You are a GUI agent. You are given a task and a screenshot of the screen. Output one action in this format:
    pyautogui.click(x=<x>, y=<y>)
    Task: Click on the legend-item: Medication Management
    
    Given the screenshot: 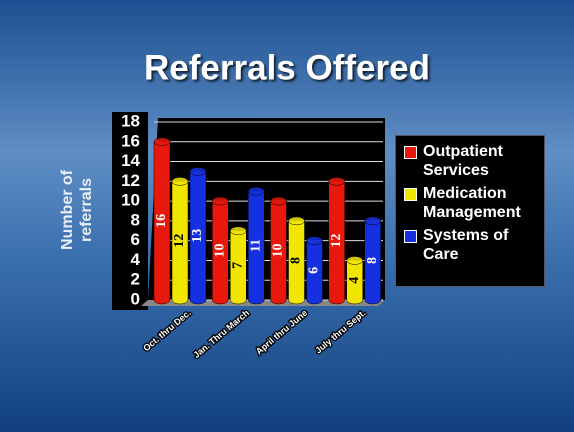 What is the action you would take?
    pyautogui.click(x=470, y=203)
    